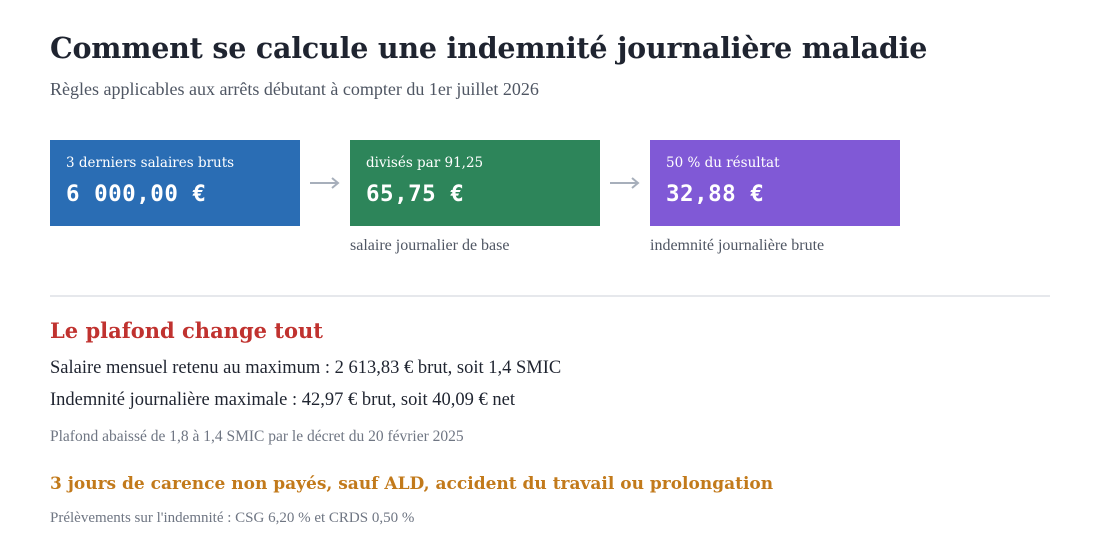 This screenshot has width=1100, height=560. Describe the element at coordinates (186, 330) in the screenshot. I see `plafond-title: Le plafond change tout` at that location.